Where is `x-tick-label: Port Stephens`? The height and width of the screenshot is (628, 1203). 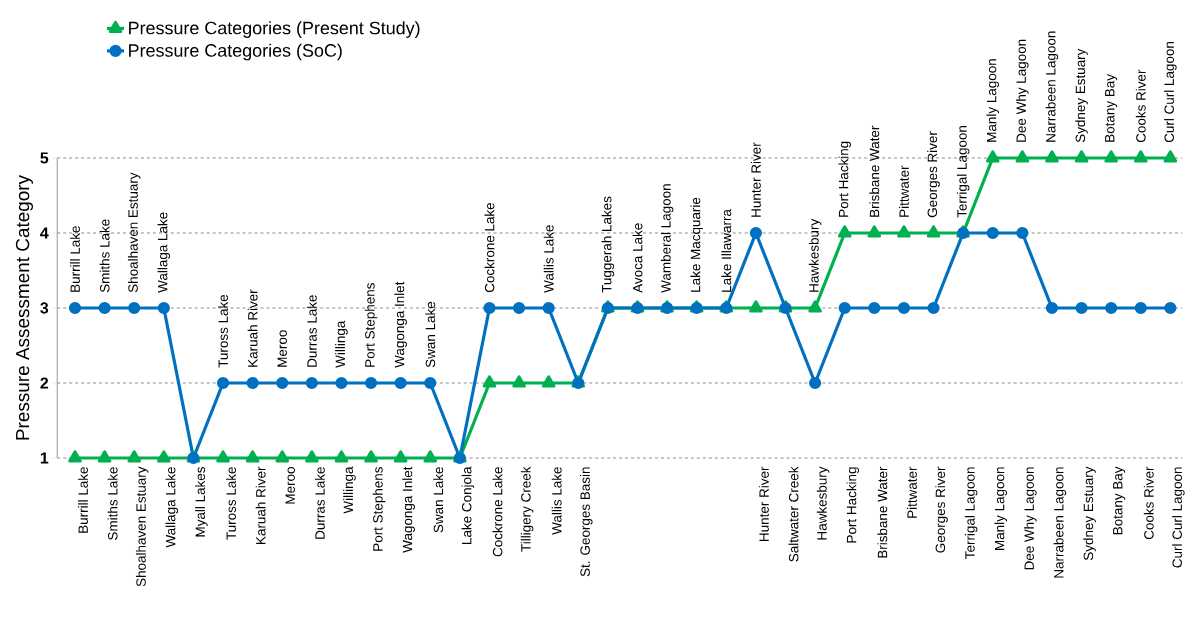 x-tick-label: Port Stephens is located at coordinates (379, 509).